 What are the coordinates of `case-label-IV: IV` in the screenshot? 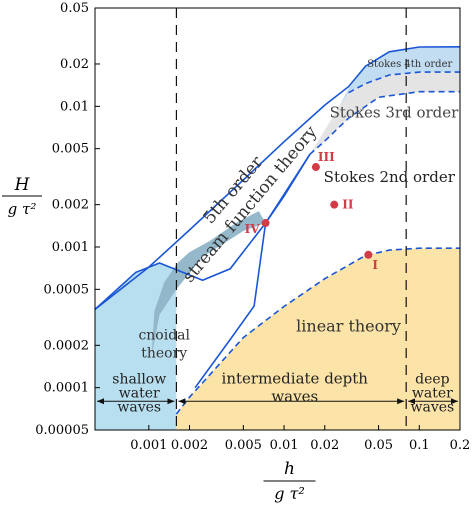 It's located at (253, 229).